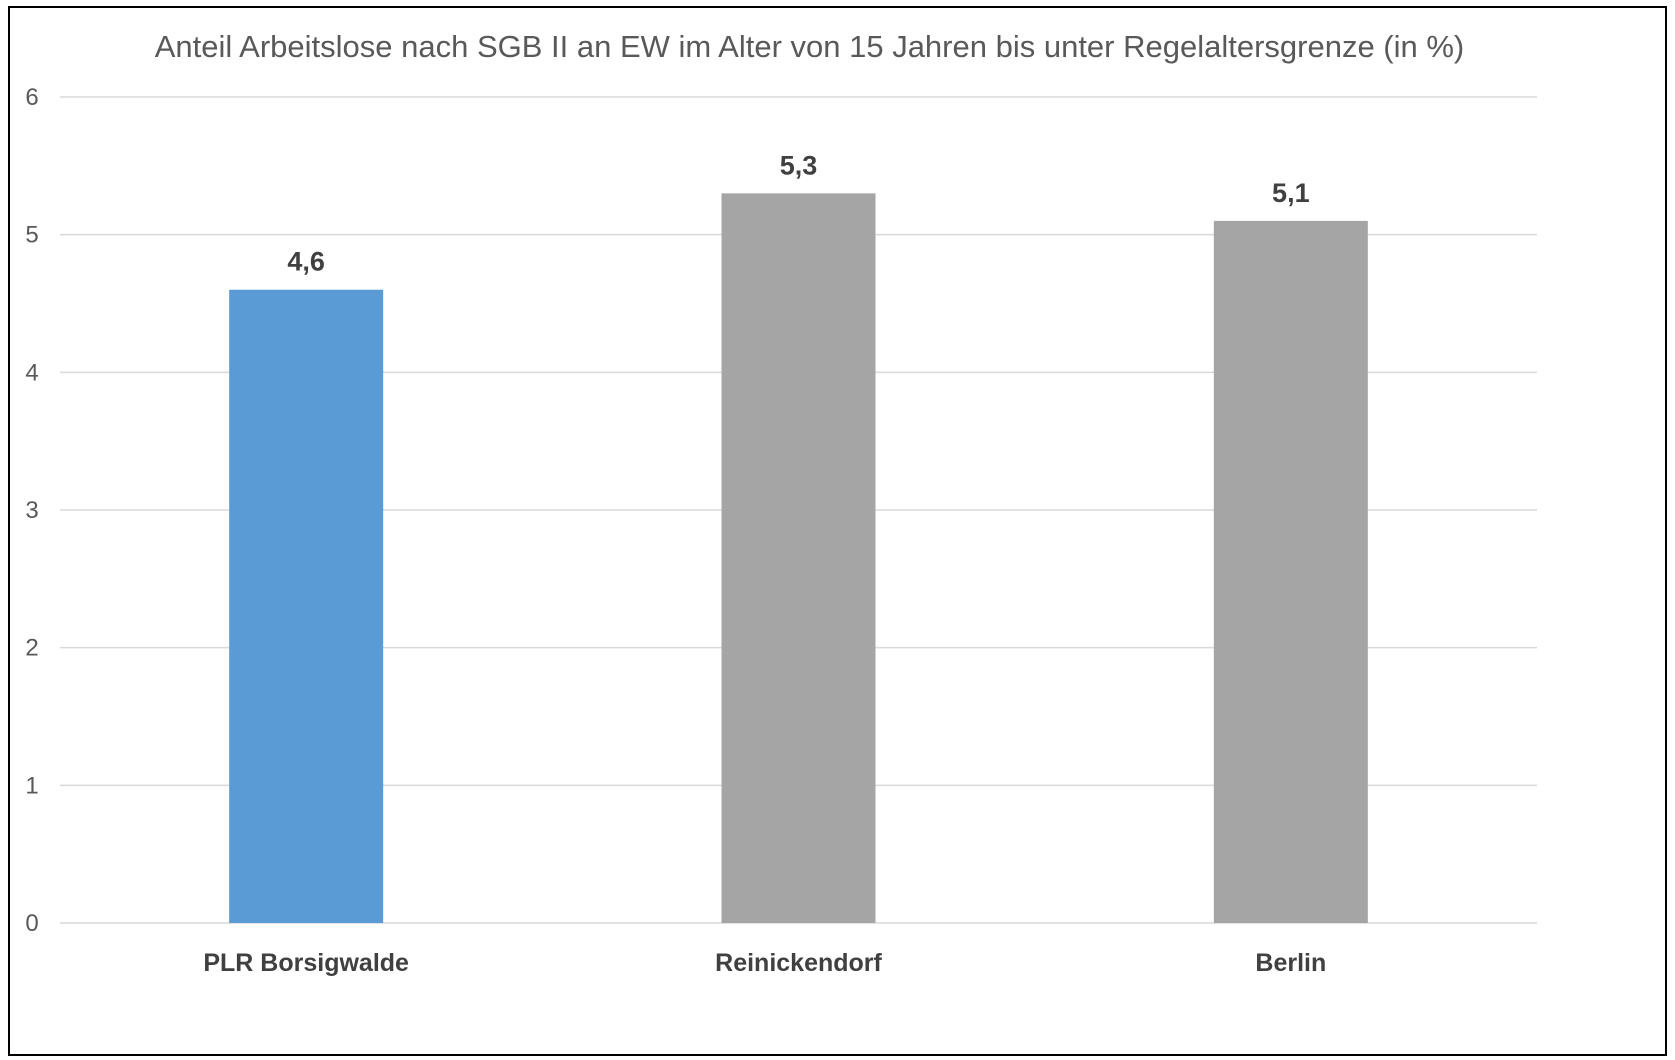 Image resolution: width=1675 pixels, height=1060 pixels. Describe the element at coordinates (798, 963) in the screenshot. I see `x-tick-label: Reinickendorf` at that location.